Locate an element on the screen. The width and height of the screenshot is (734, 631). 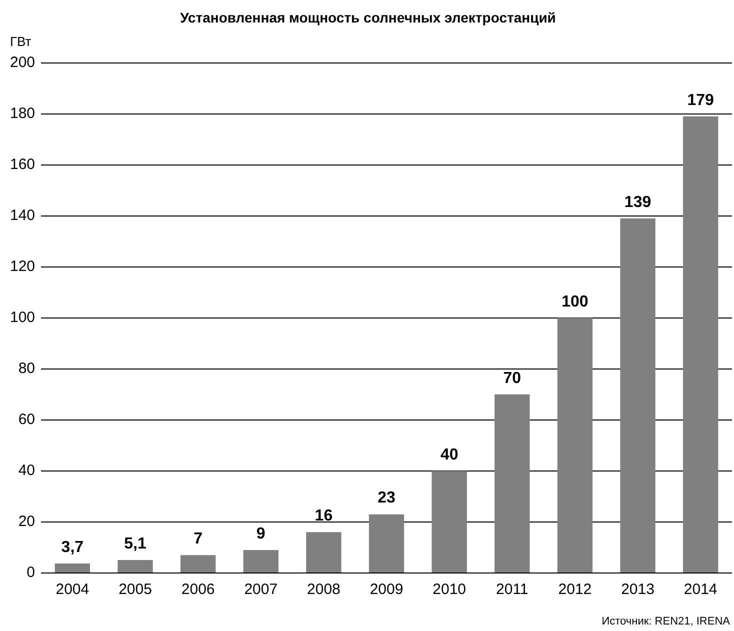
text: Источник: REN21, IRENA is located at coordinates (666, 622).